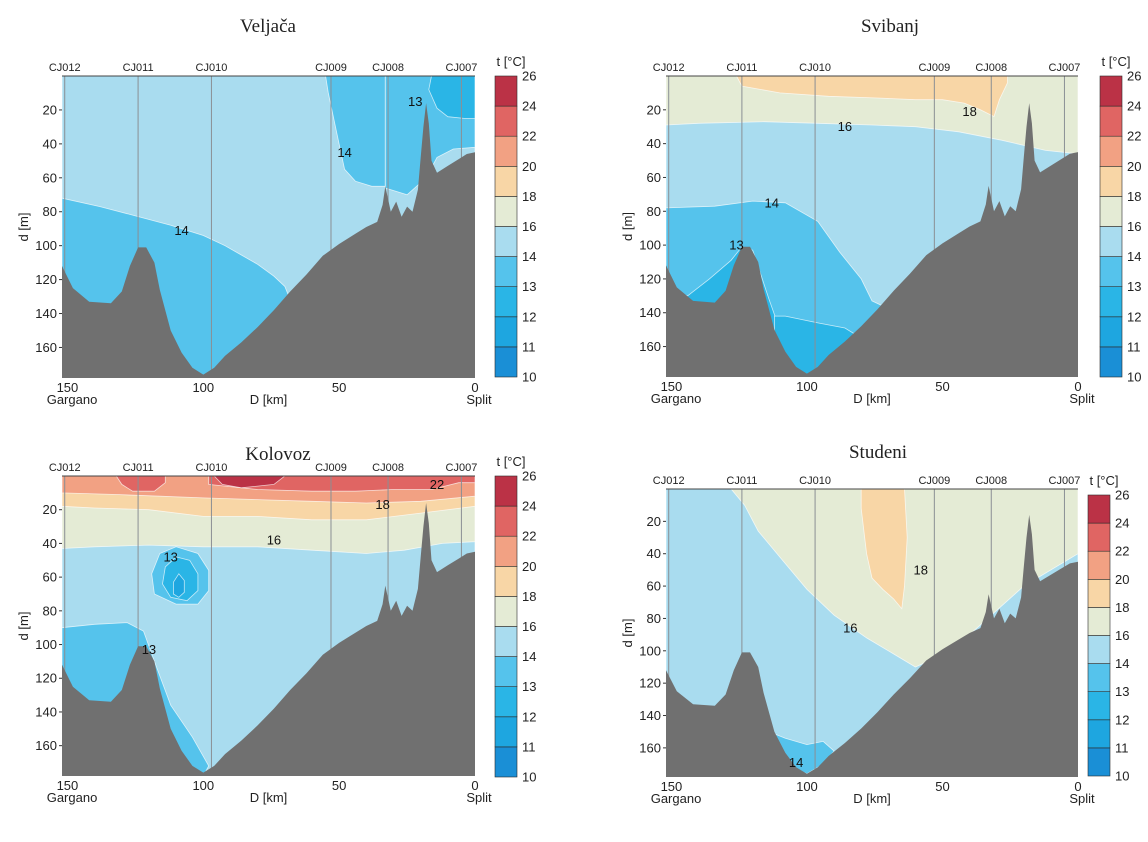 The width and height of the screenshot is (1148, 842). I want to click on y-tick-label: 100, so click(46, 644).